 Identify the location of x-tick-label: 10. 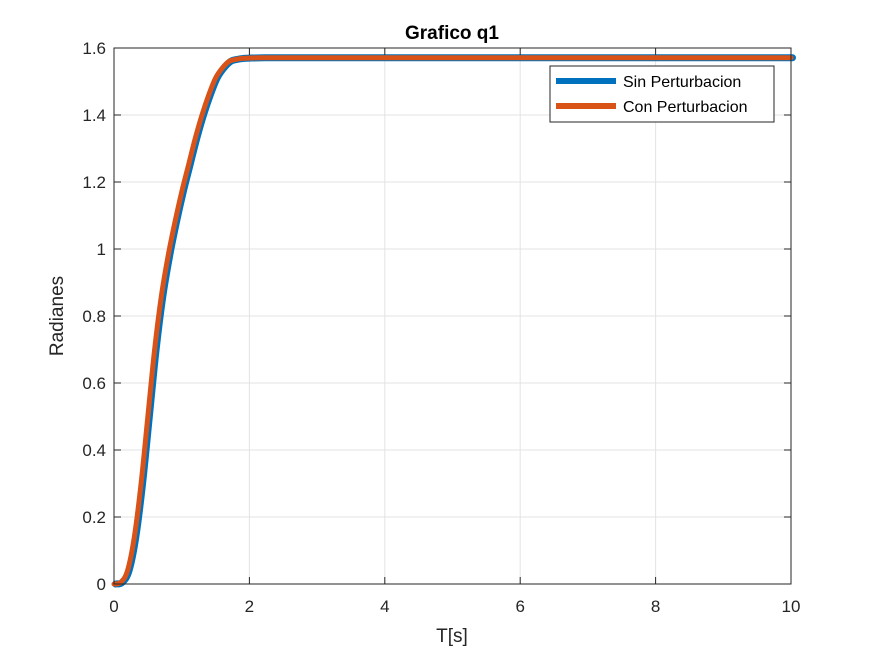
(791, 606).